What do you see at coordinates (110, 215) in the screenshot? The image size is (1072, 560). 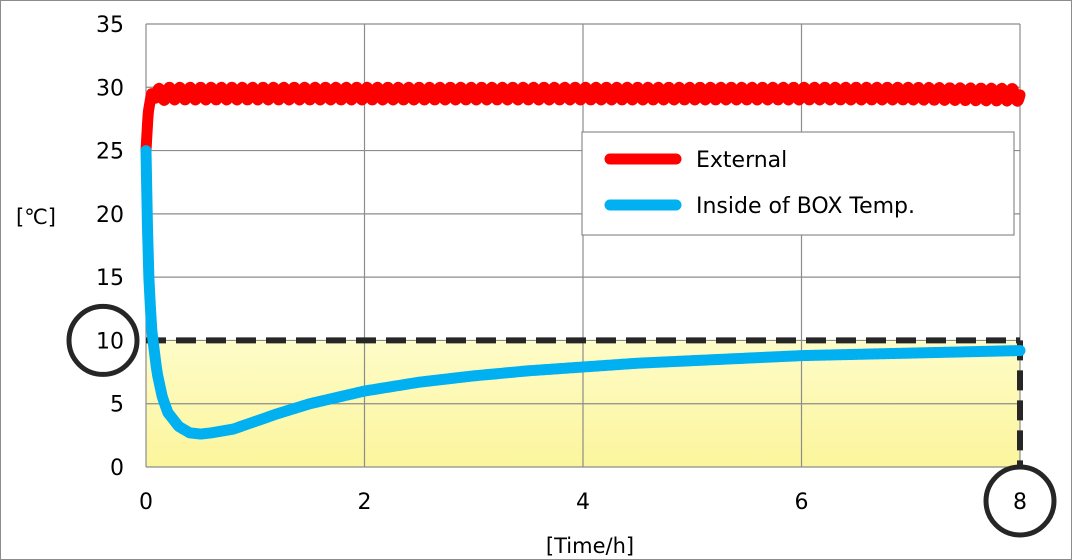 I see `y-tick-label-20: 20` at bounding box center [110, 215].